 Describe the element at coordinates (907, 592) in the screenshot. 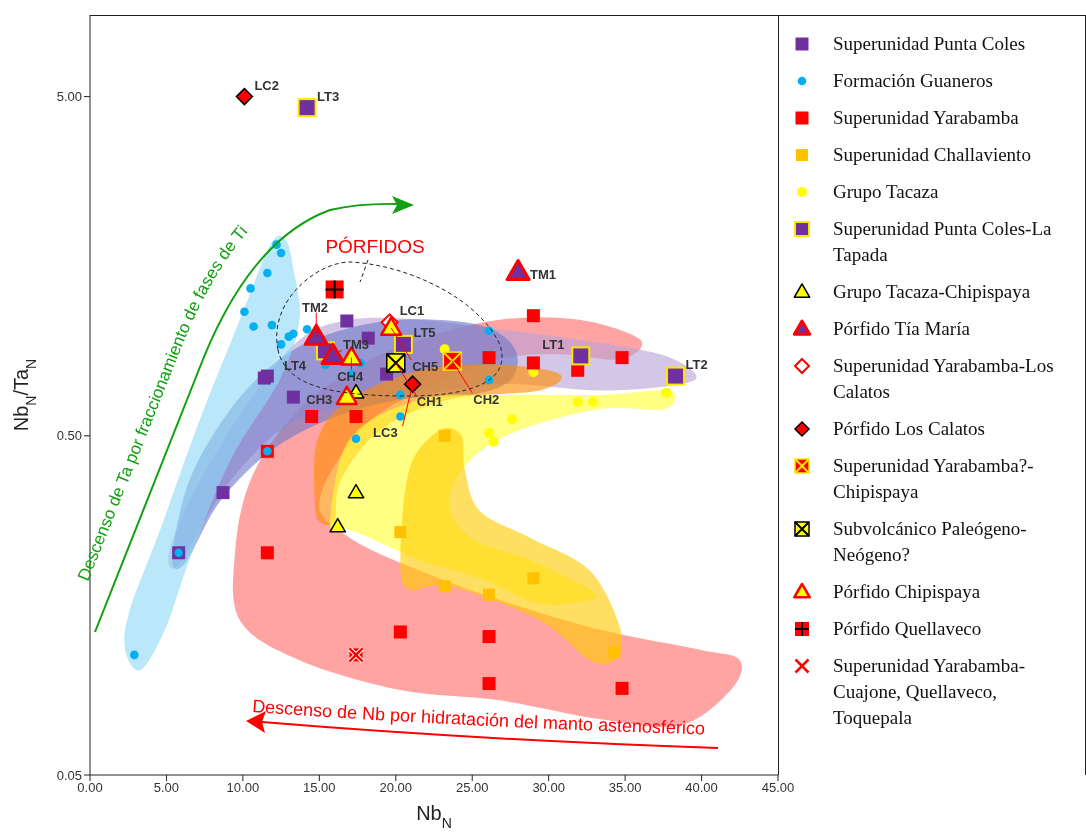

I see `legend-label: Pórfido Chipispaya` at that location.